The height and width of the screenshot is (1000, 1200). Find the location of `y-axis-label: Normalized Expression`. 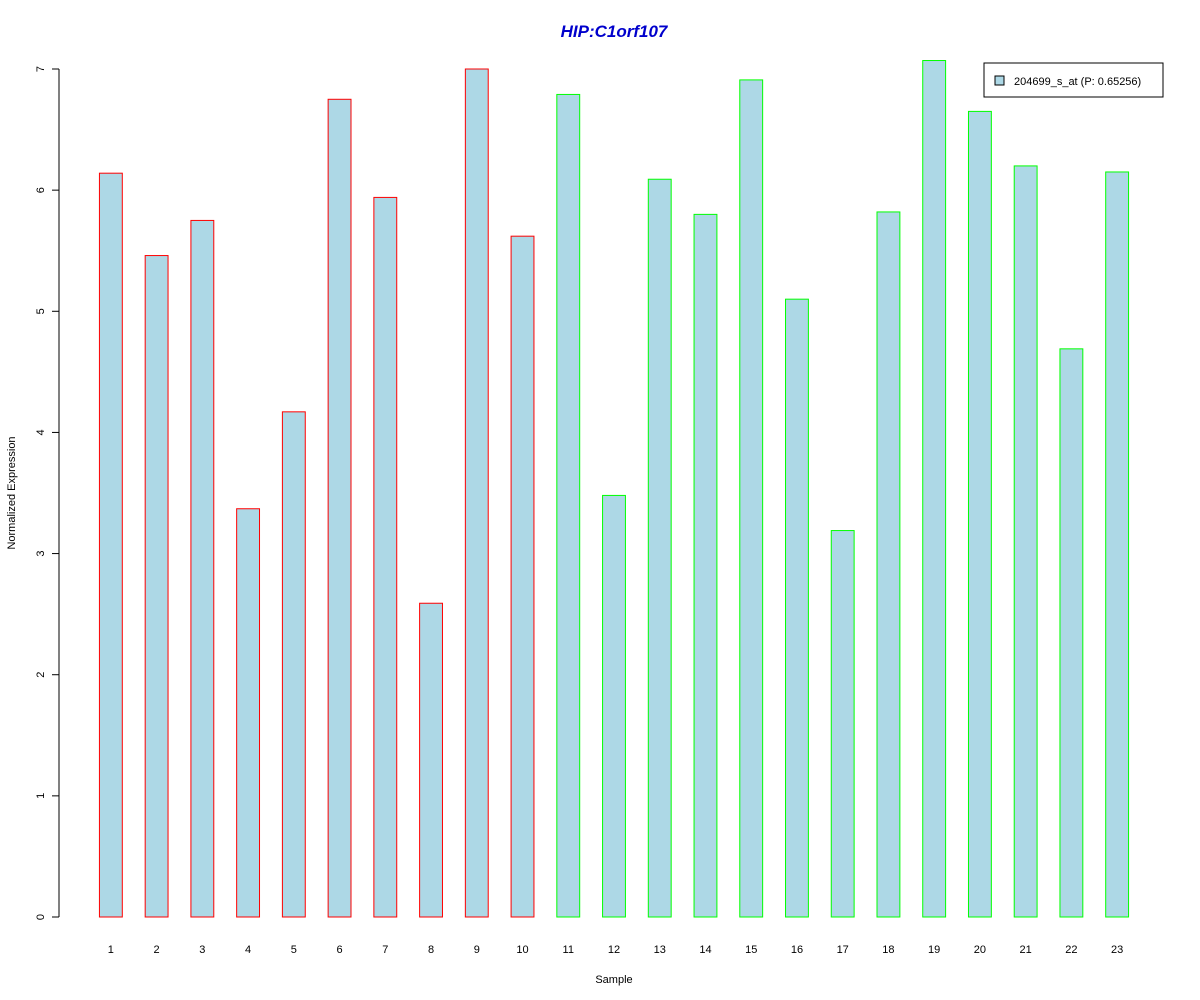

y-axis-label: Normalized Expression is located at coordinates (12, 492).